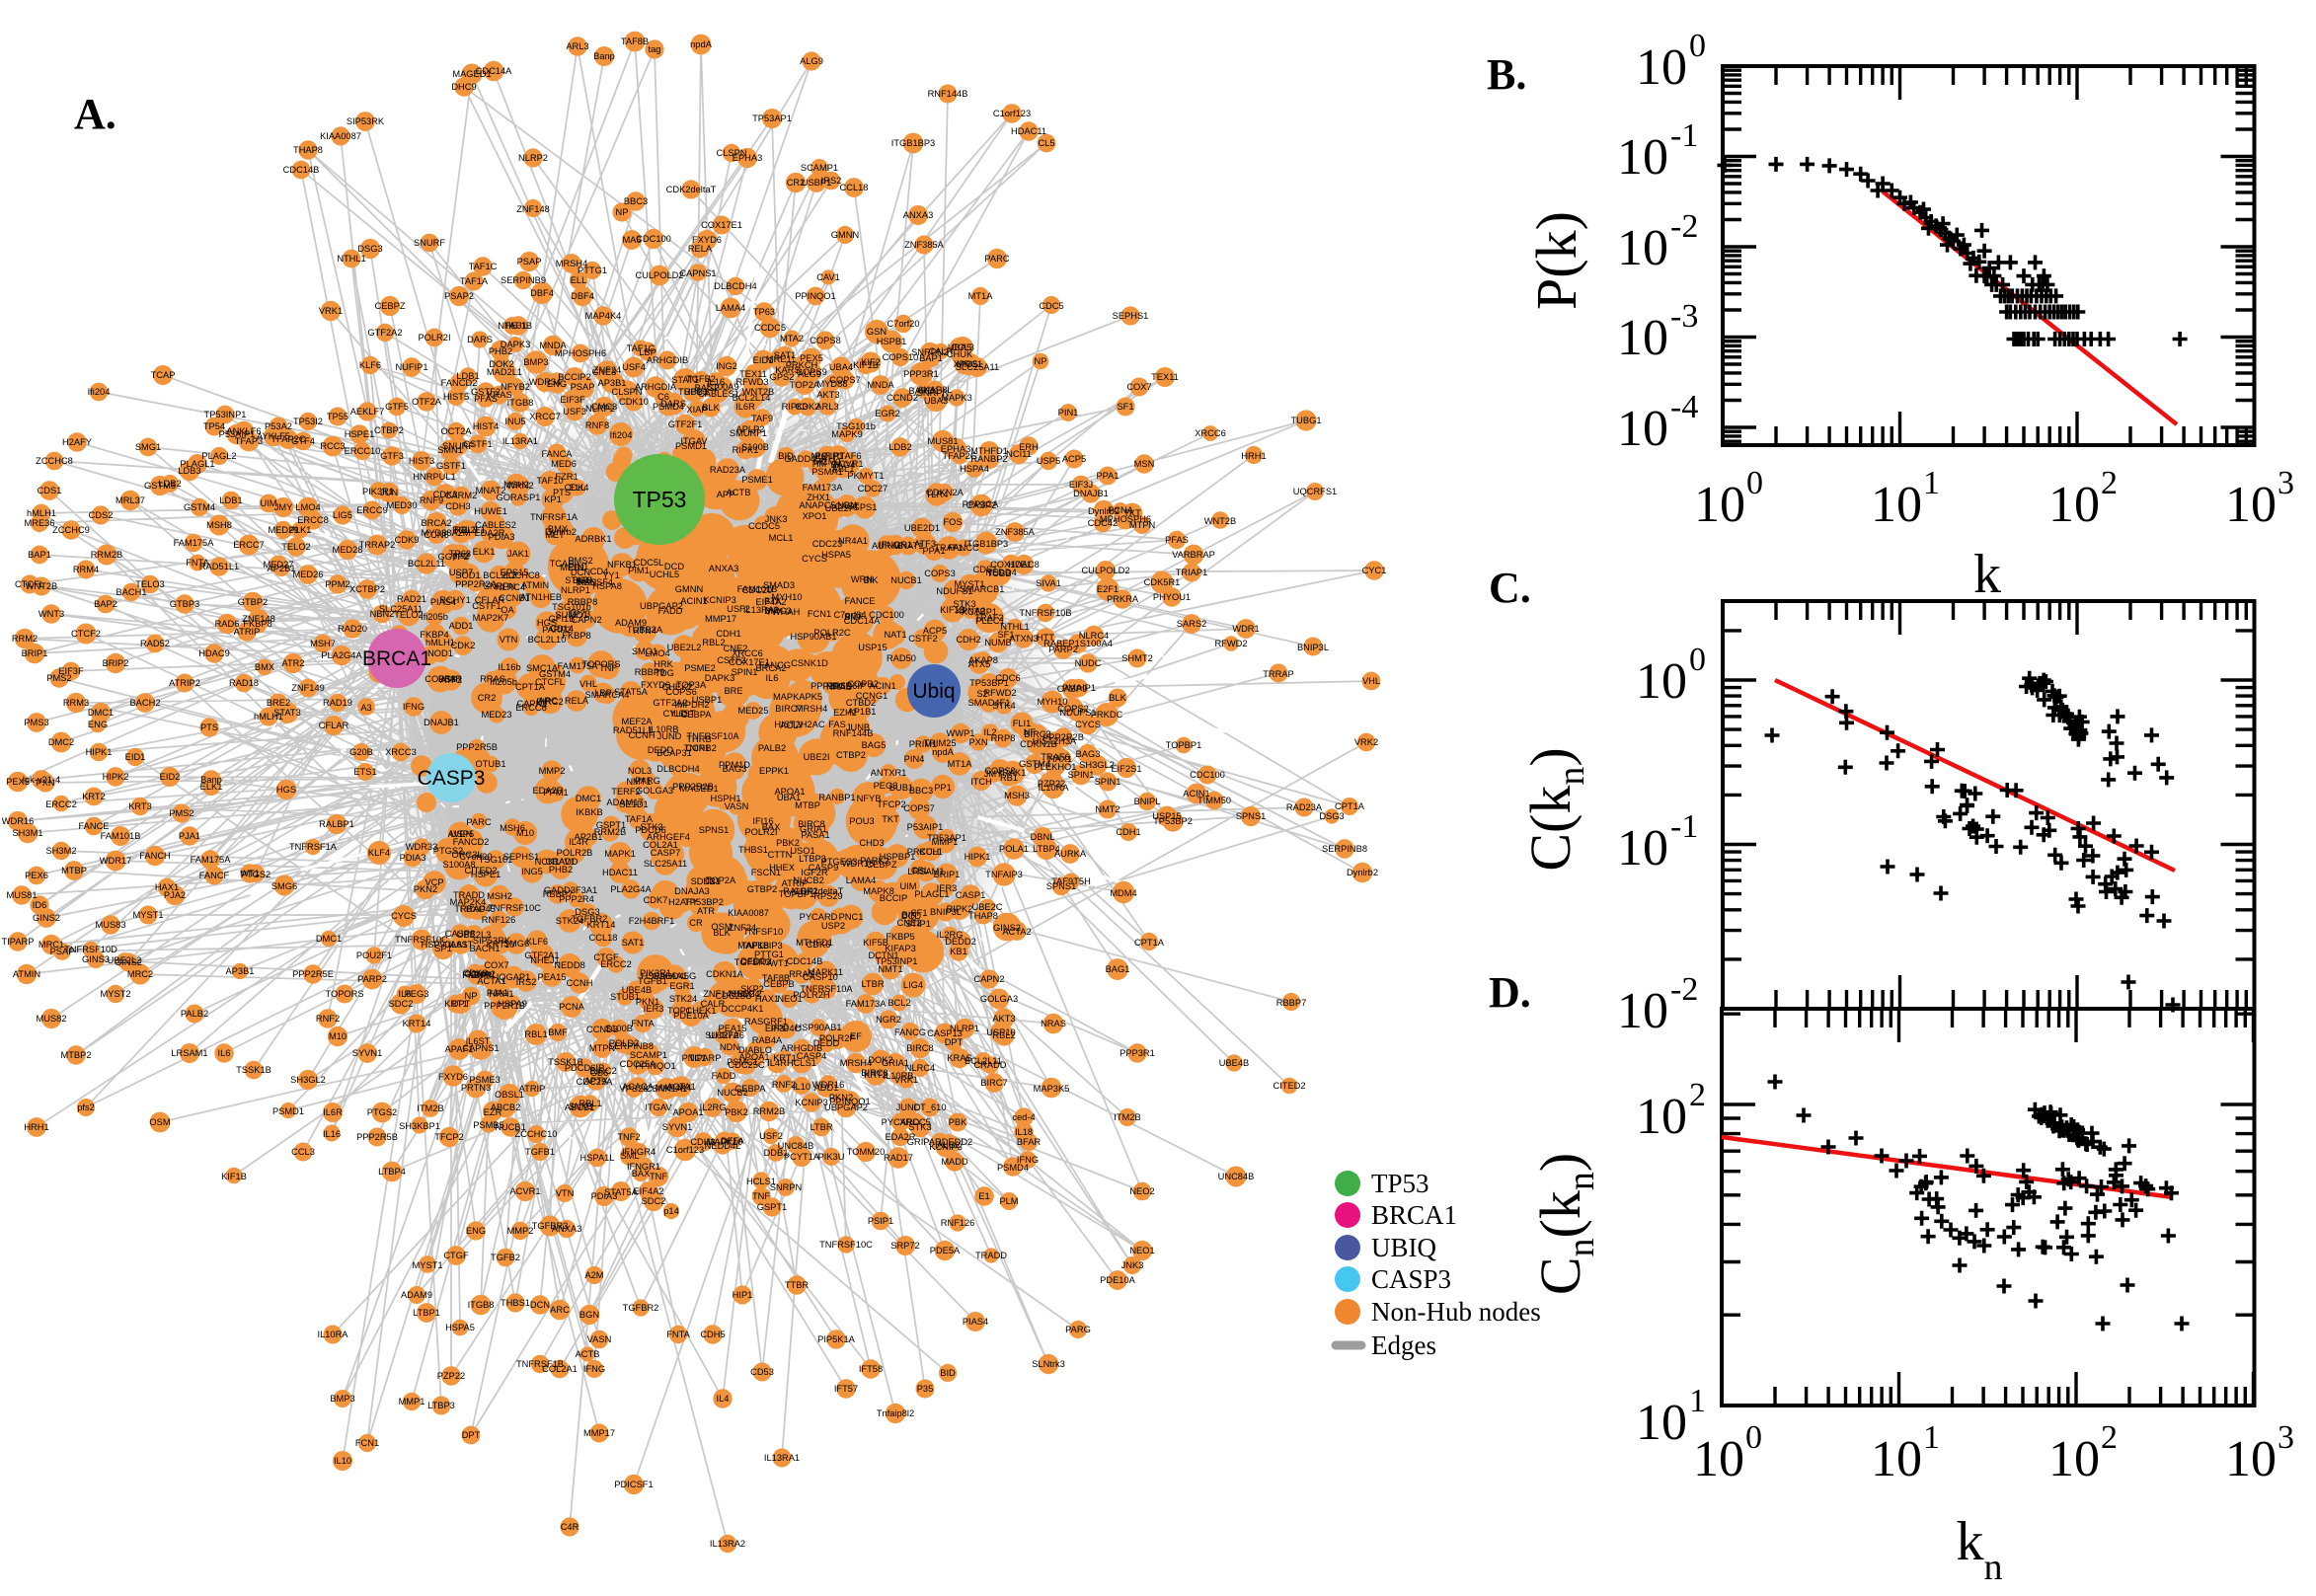 Image resolution: width=2316 pixels, height=1596 pixels. What do you see at coordinates (752, 962) in the screenshot?
I see `svg-text: TGFBR3` at bounding box center [752, 962].